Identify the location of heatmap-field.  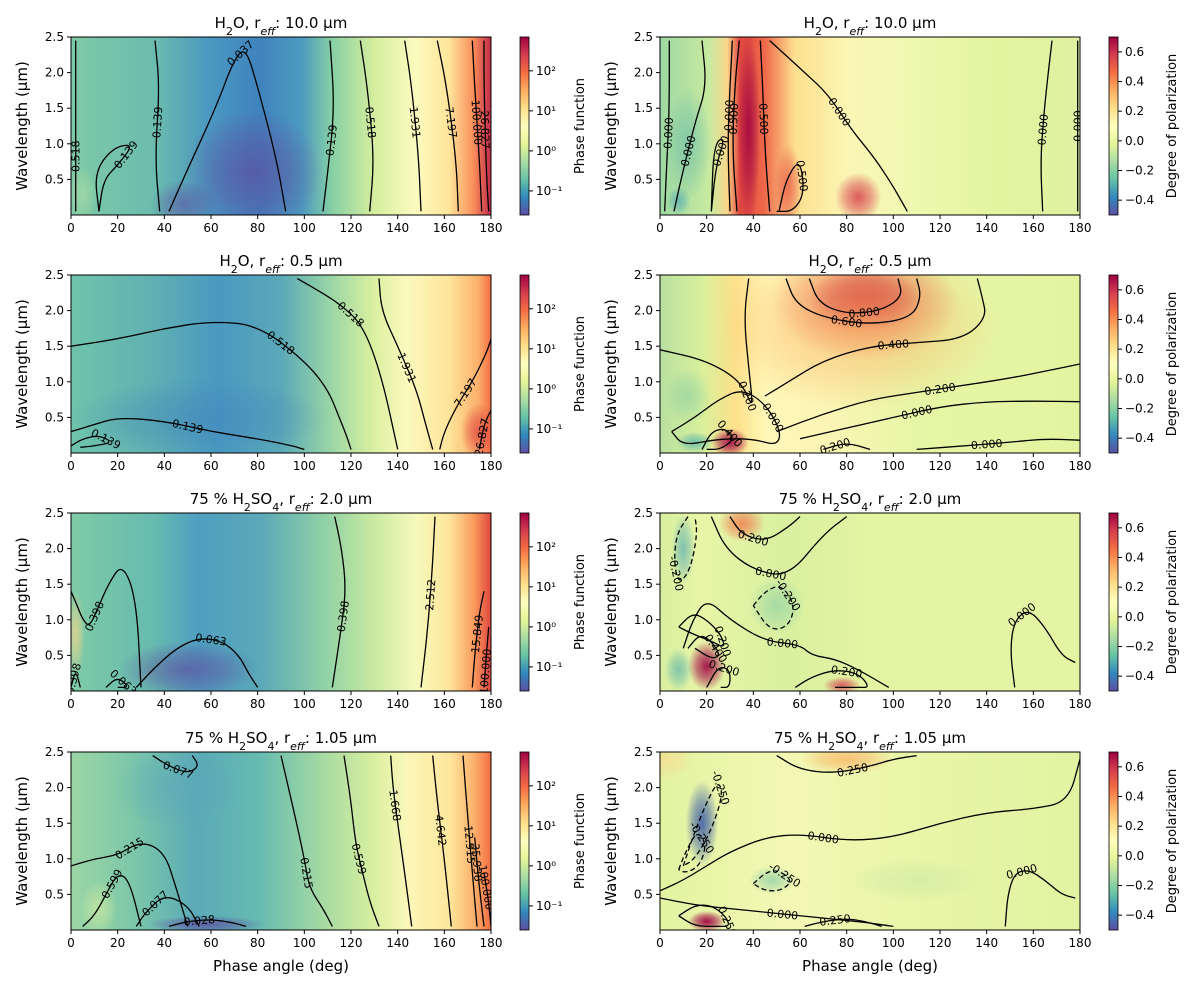
(870, 841).